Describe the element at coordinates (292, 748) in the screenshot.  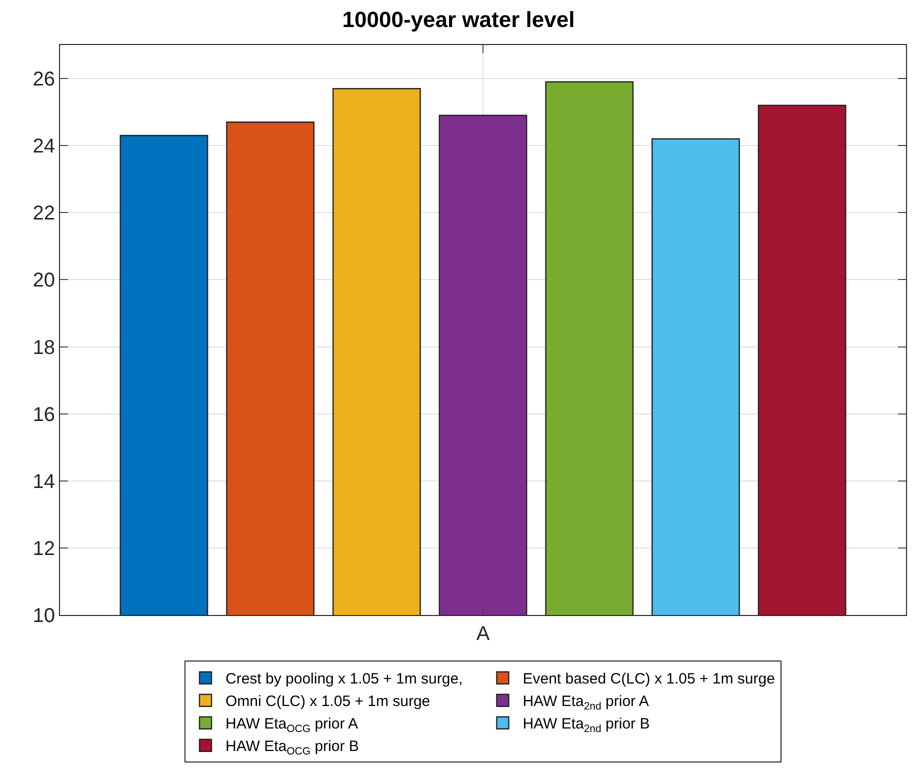
I see `legend-label: HAW Eta$_{OCG}$ prior B` at that location.